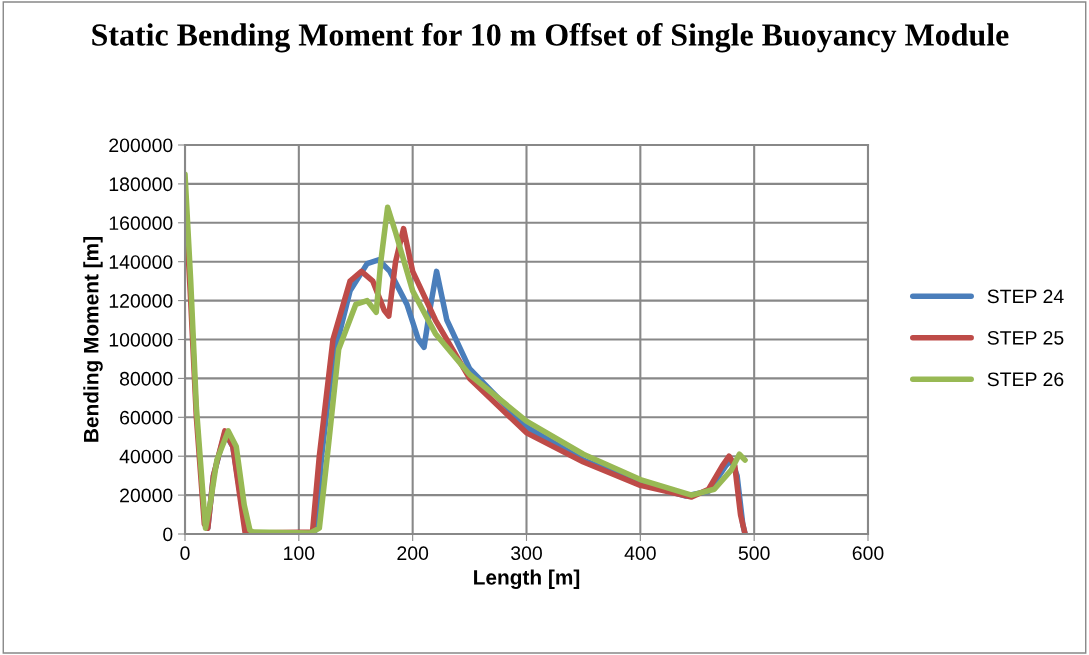 The width and height of the screenshot is (1089, 655). What do you see at coordinates (754, 553) in the screenshot?
I see `x-tick-label: 500` at bounding box center [754, 553].